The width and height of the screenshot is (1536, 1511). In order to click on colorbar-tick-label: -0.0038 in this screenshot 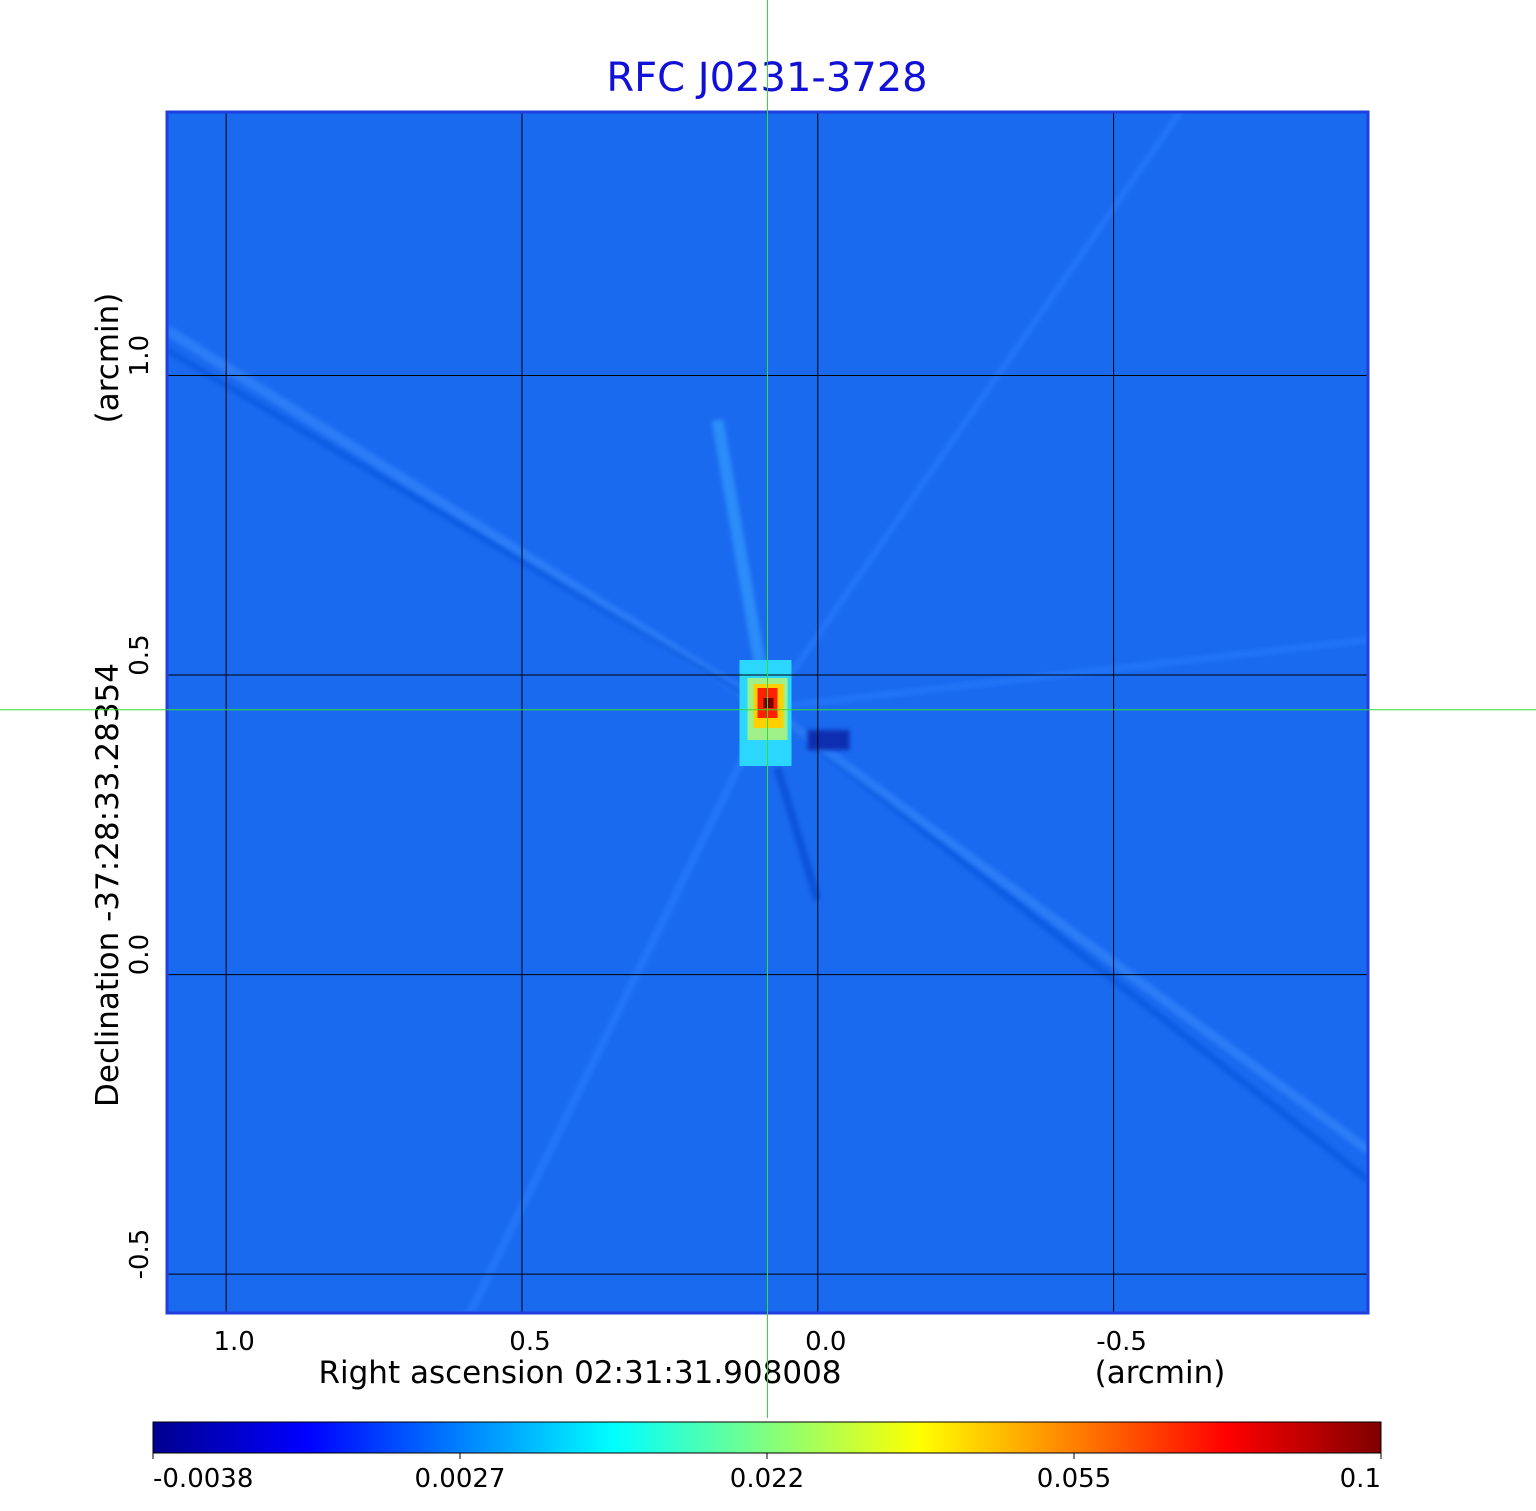, I will do `click(203, 1479)`.